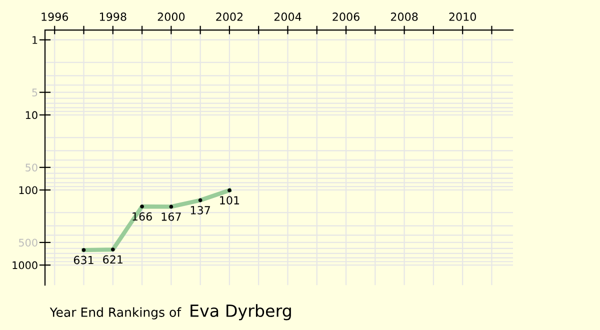 Image resolution: width=600 pixels, height=330 pixels. I want to click on text: Year End Rankings of, so click(116, 313).